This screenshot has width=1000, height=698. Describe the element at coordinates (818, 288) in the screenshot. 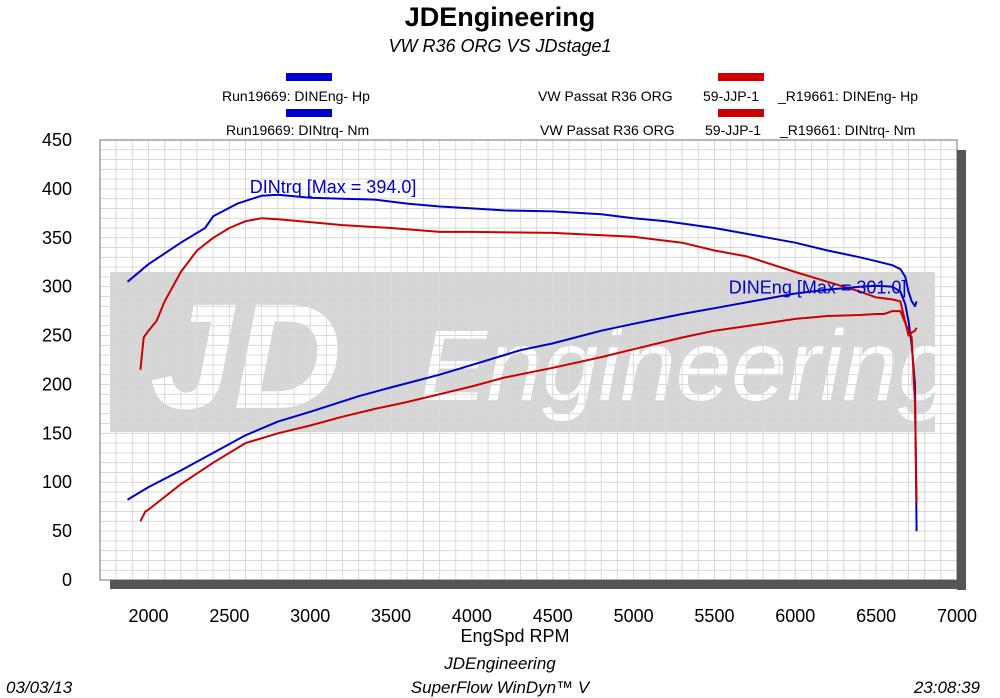

I see `annotation-1: DINEng [Max = 301.0]` at that location.